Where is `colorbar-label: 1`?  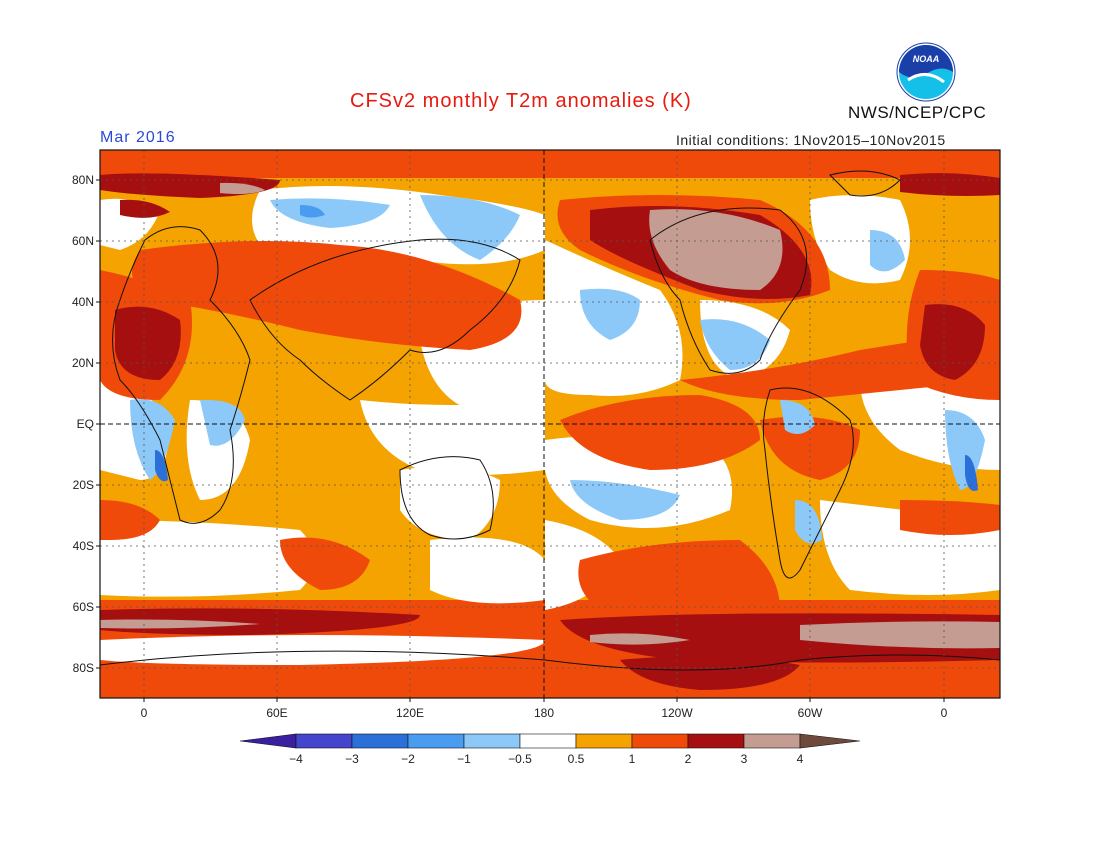 colorbar-label: 1 is located at coordinates (632, 759).